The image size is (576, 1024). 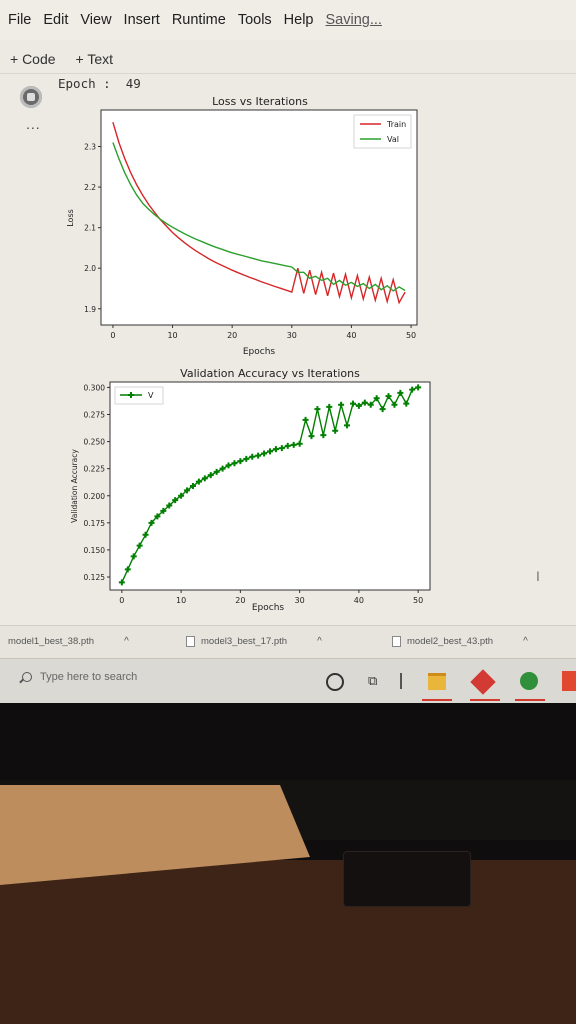 I want to click on download-filename: model2_best_43.pth, so click(x=450, y=641).